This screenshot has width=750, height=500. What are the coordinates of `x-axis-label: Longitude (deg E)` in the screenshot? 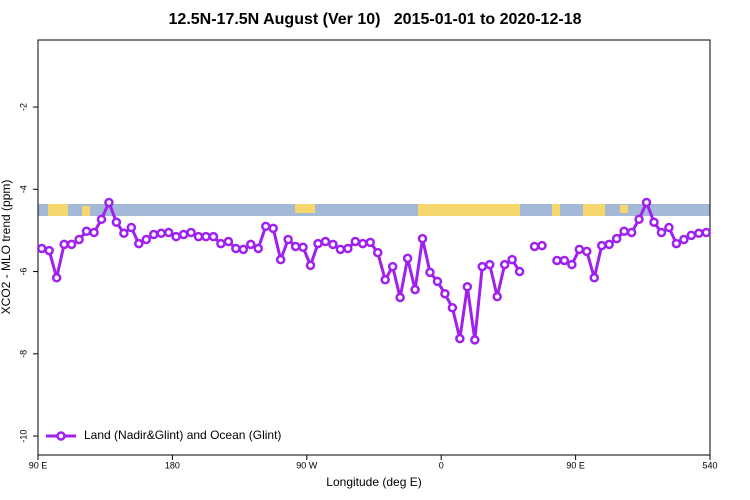 It's located at (373, 482).